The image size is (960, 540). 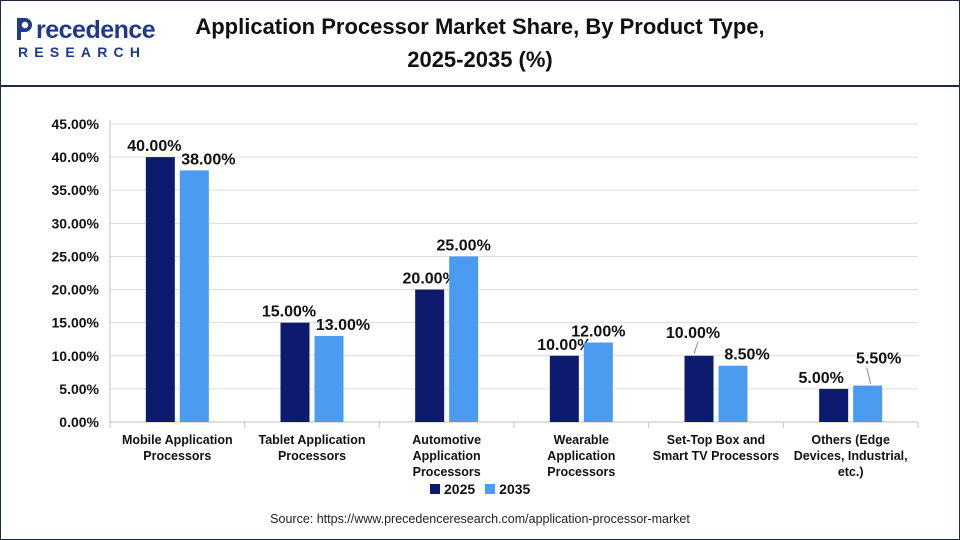 What do you see at coordinates (76, 256) in the screenshot?
I see `y-tick-label: 25.00%` at bounding box center [76, 256].